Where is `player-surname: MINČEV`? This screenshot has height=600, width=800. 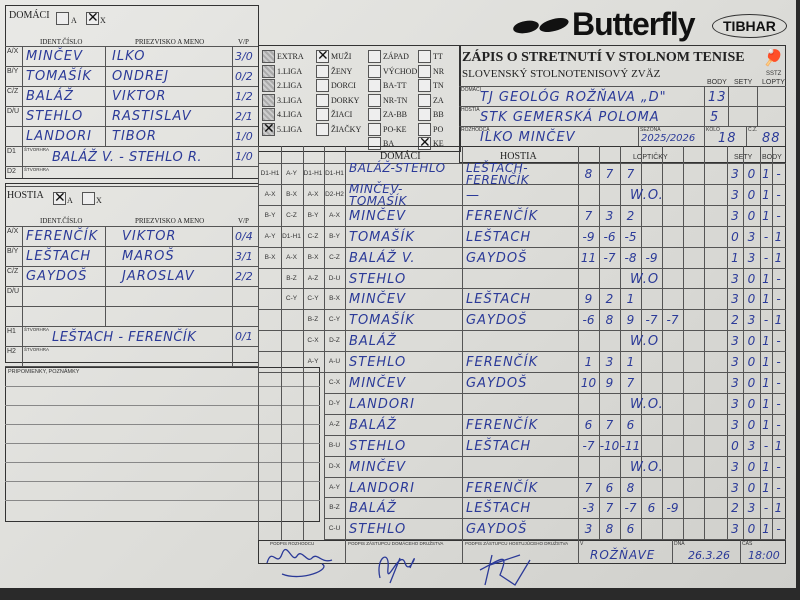
player-surname: MINČEV is located at coordinates (54, 56).